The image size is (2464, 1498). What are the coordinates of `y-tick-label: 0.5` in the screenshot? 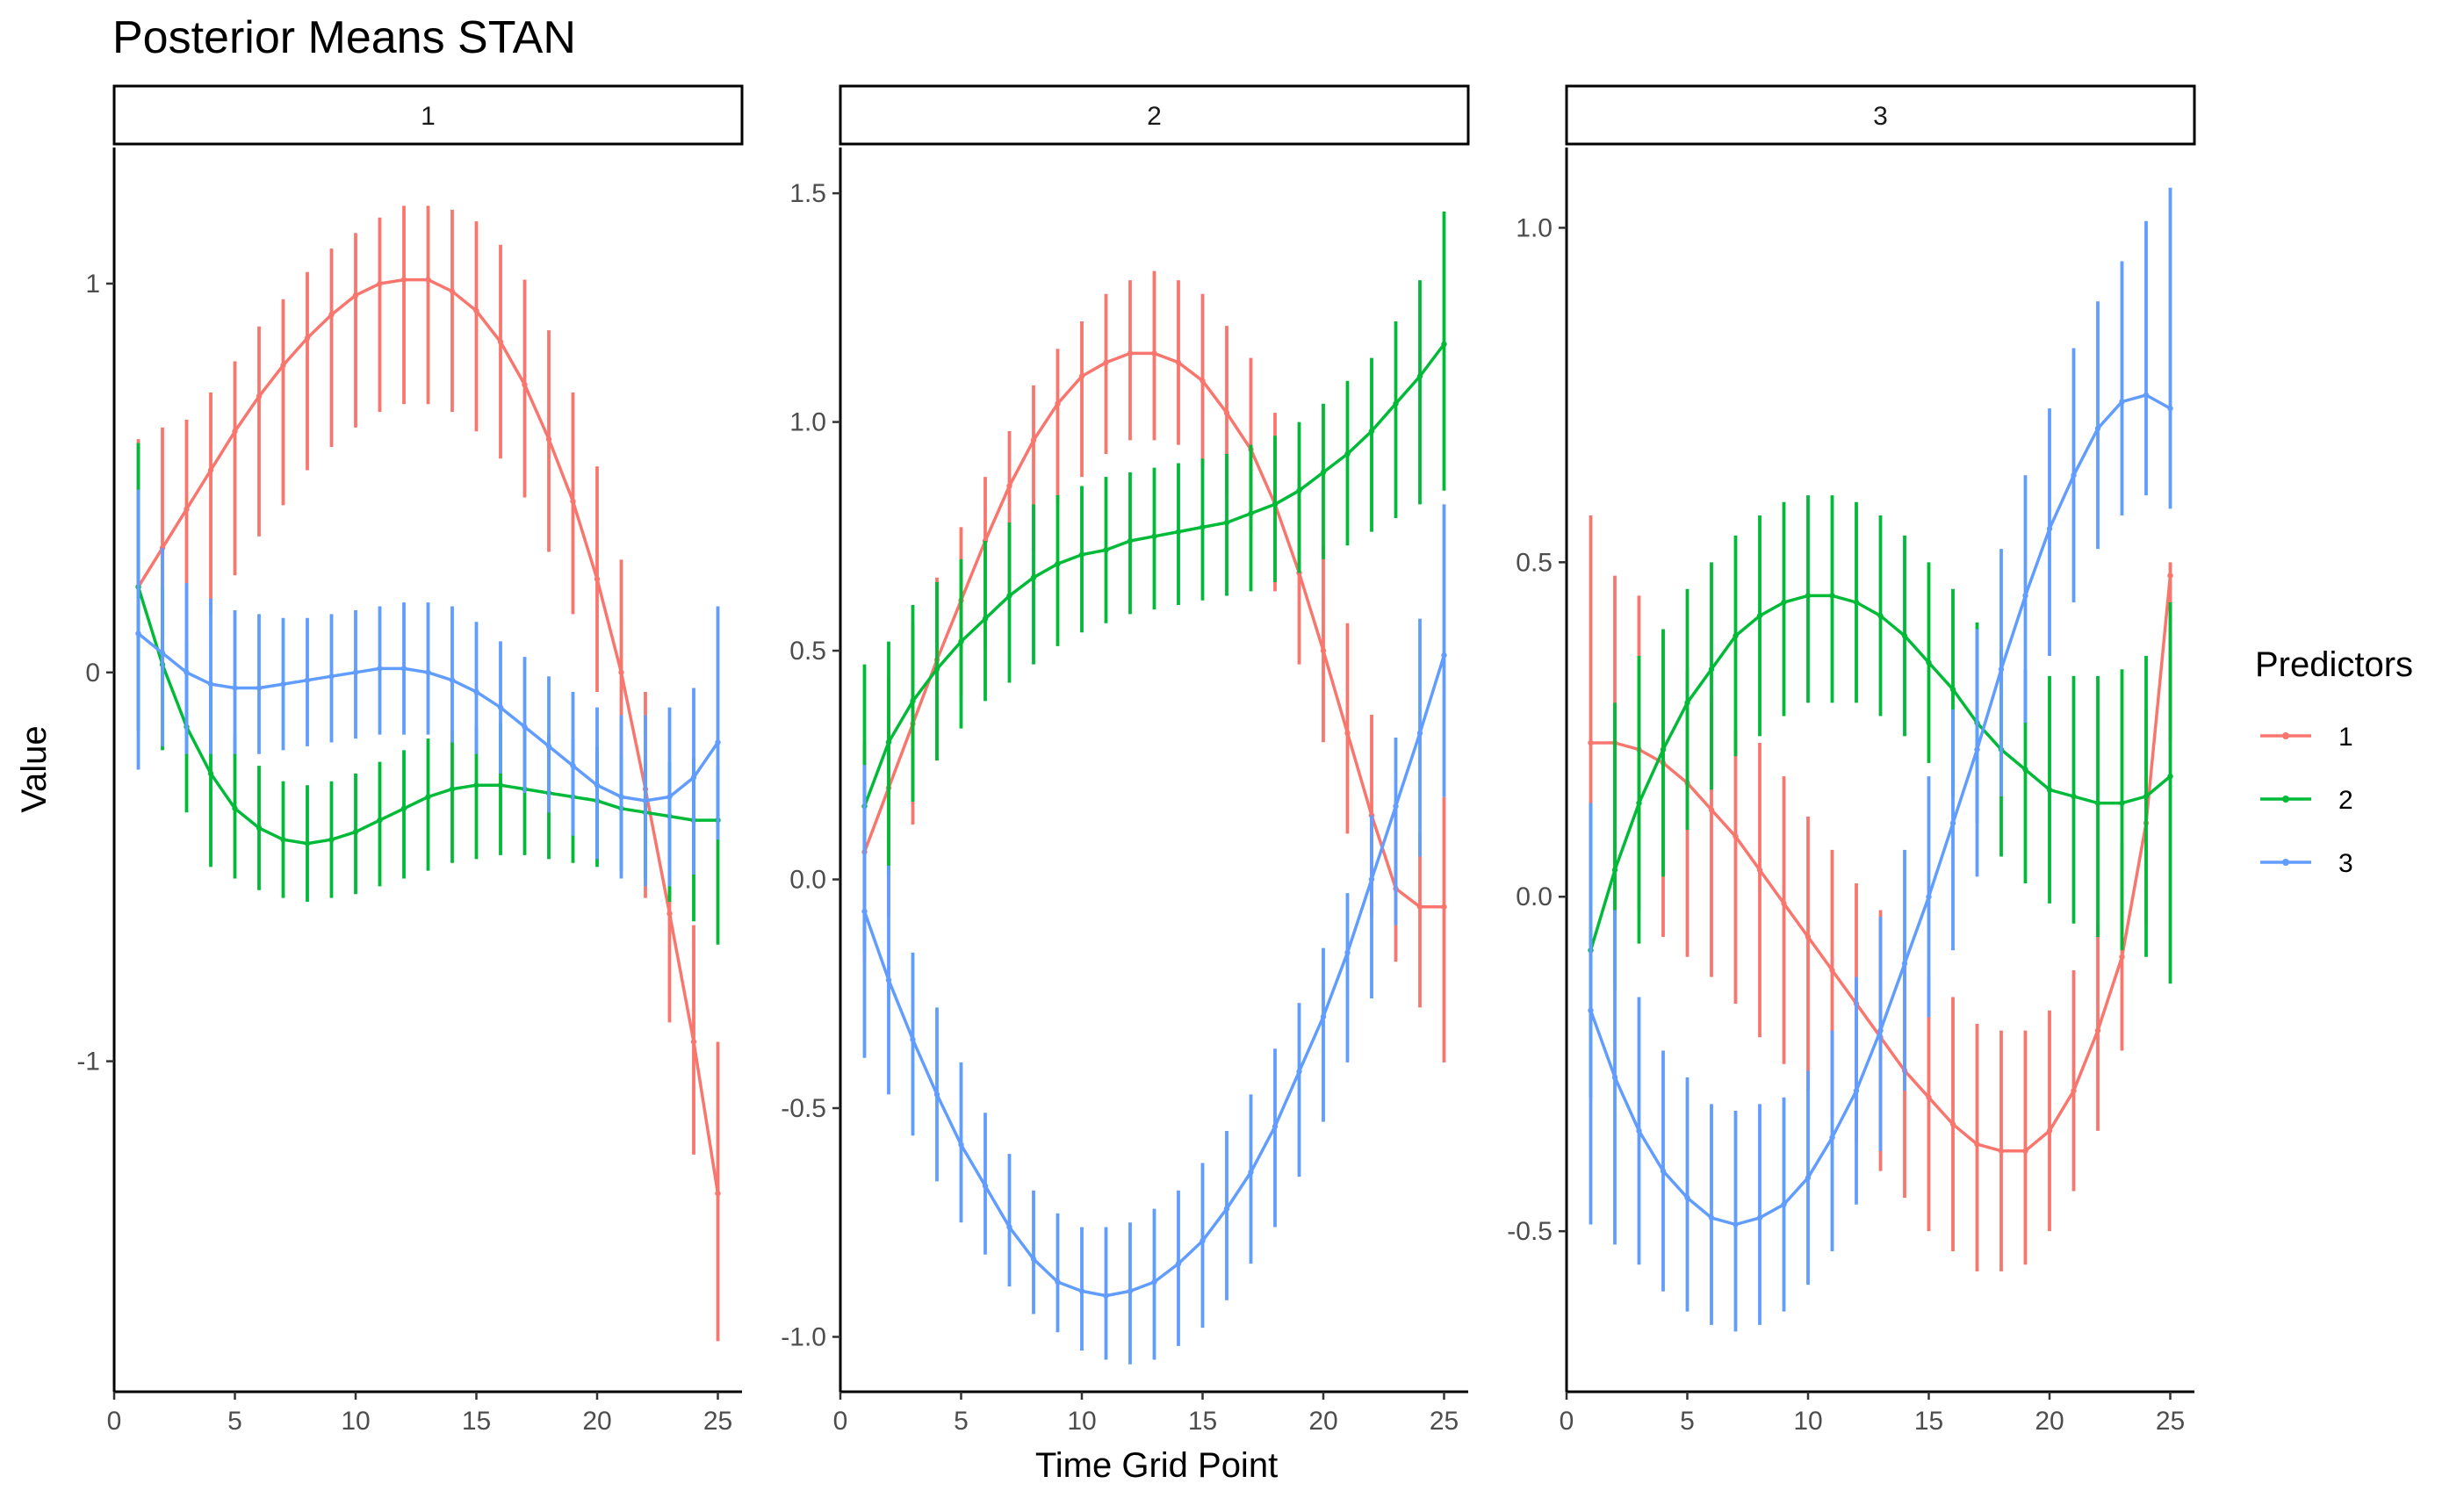 It's located at (1534, 562).